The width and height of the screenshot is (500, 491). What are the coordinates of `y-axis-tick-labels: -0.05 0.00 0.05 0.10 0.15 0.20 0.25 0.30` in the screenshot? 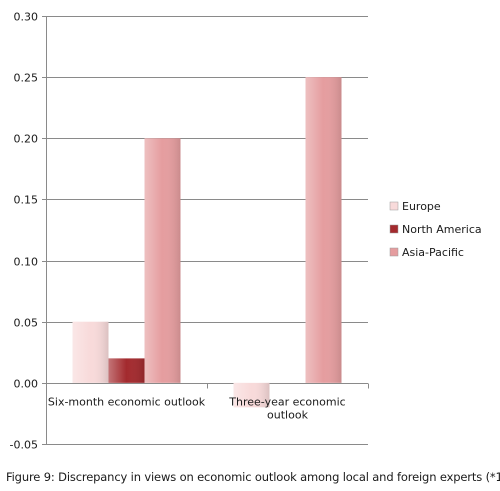 It's located at (24, 231).